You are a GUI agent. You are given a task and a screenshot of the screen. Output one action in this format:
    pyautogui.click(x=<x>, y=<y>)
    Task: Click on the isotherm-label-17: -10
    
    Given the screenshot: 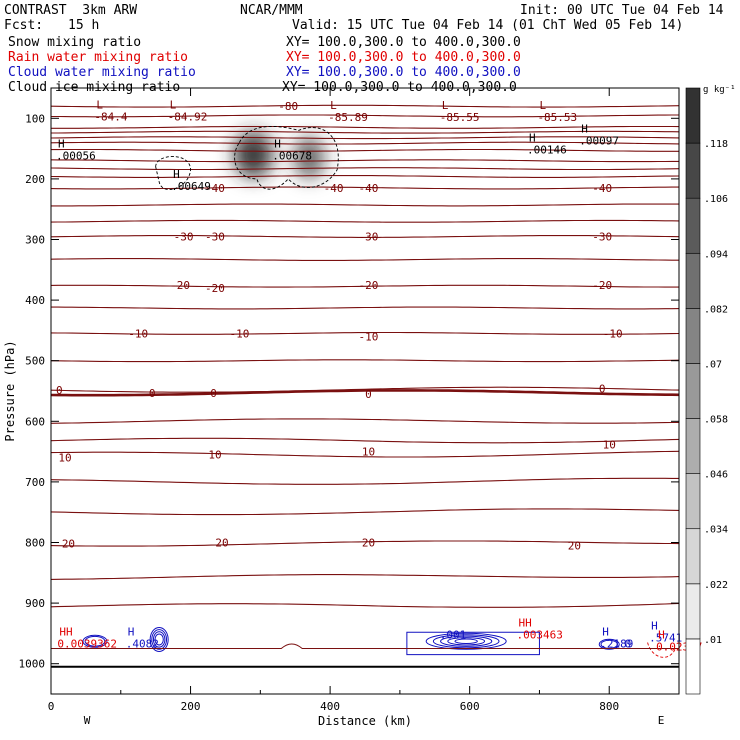 What is the action you would take?
    pyautogui.click(x=613, y=333)
    